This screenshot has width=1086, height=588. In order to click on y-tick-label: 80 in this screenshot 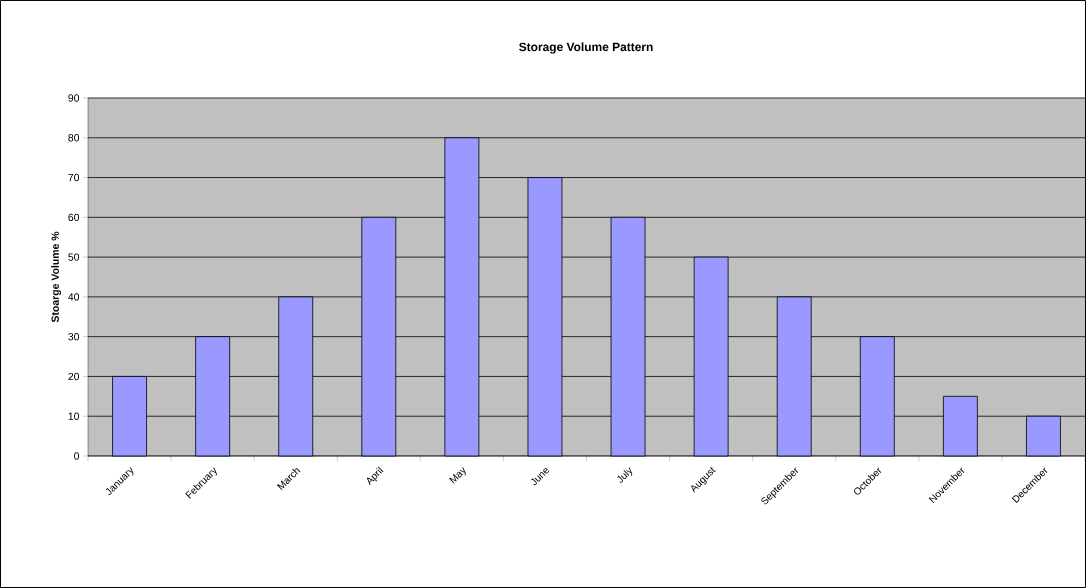, I will do `click(74, 138)`.